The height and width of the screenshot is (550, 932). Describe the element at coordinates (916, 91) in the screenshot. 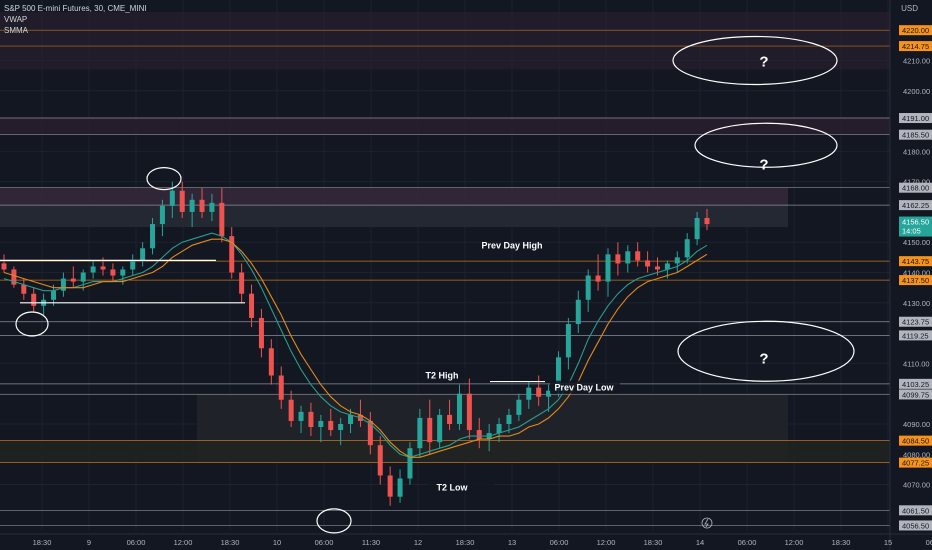

I see `price-tick-label: 4200.00` at that location.